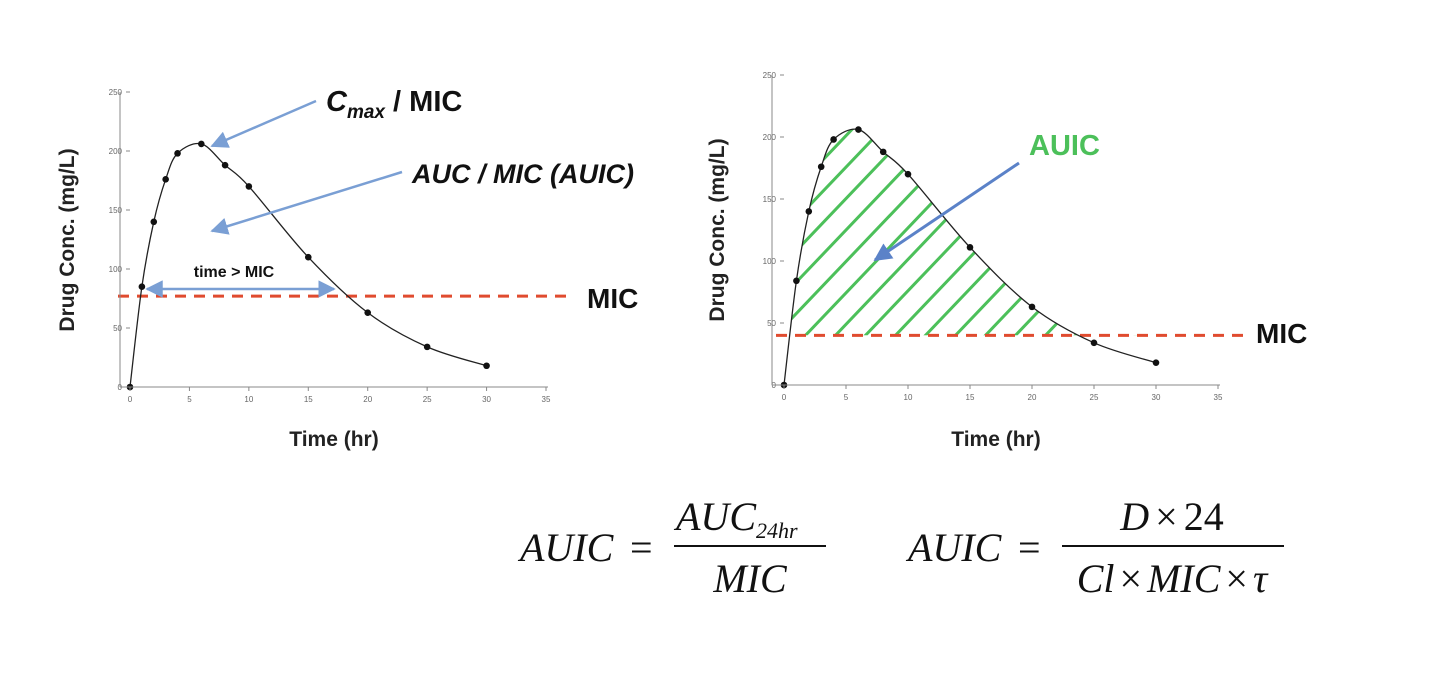  I want to click on cmax-label: Cmax / MIC, so click(394, 104).